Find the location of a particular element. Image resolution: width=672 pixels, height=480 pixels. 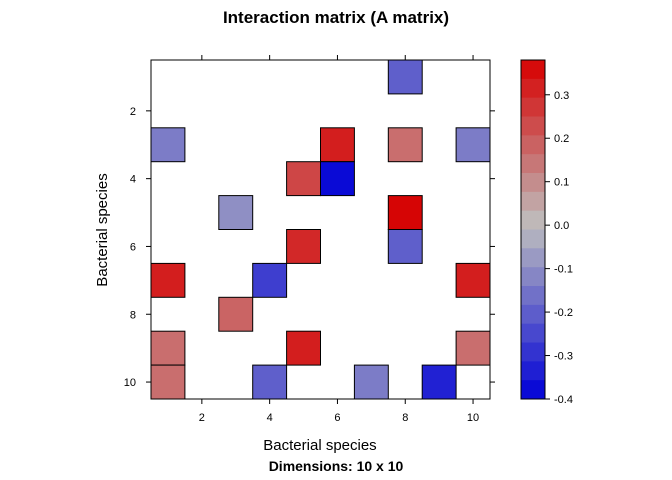

y-tick-label: 6 is located at coordinates (133, 247).